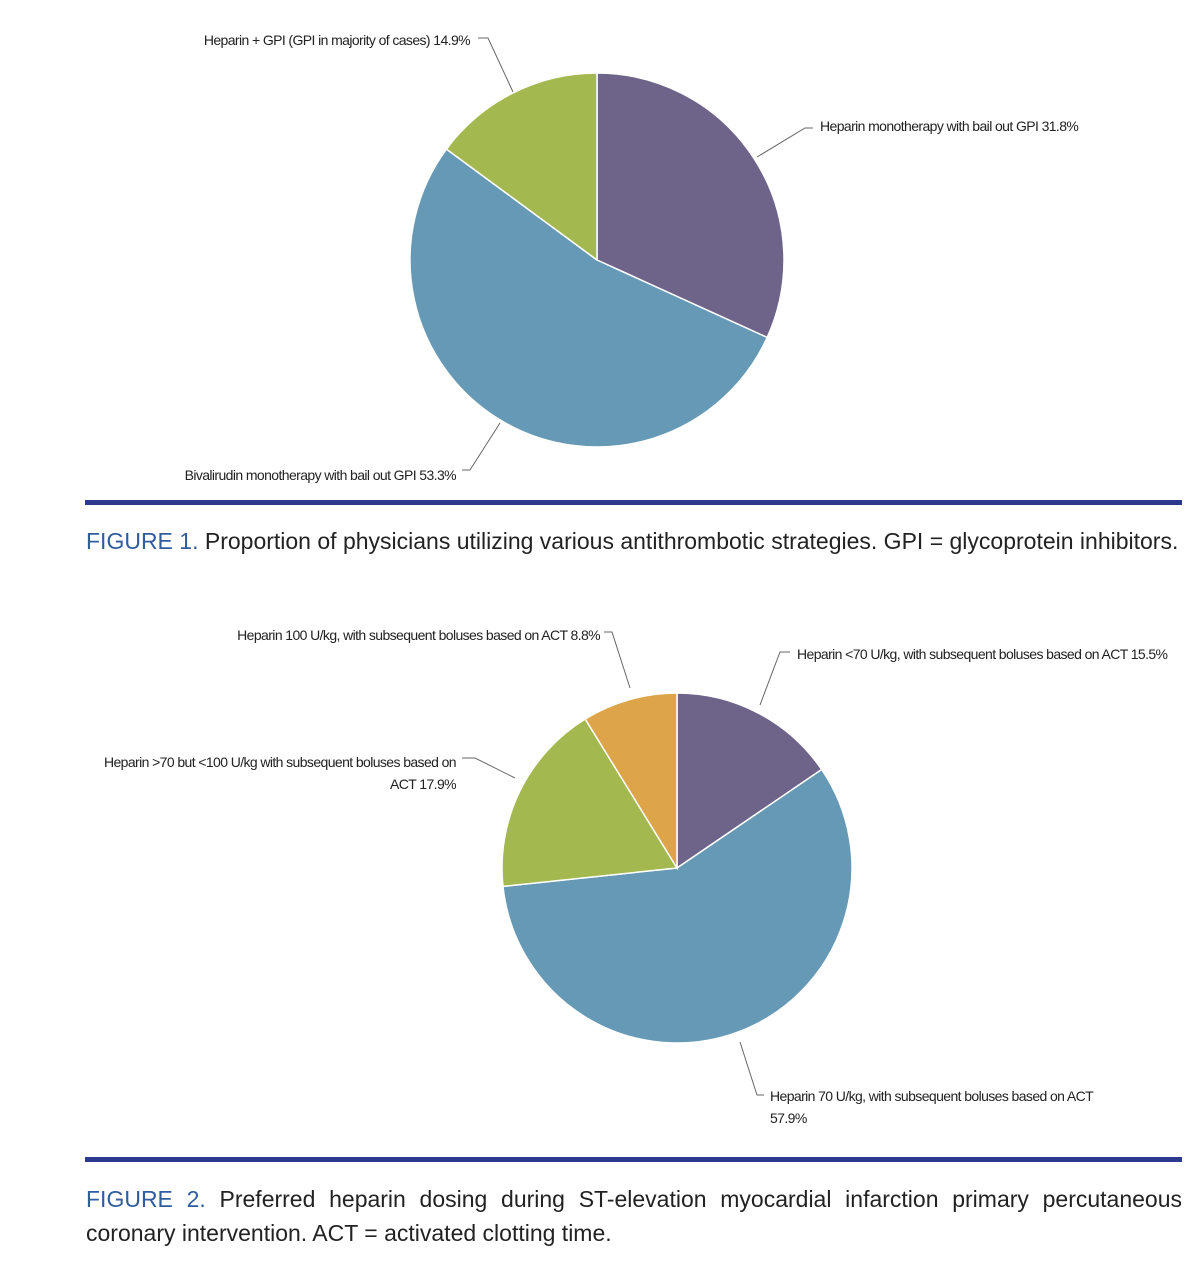 The width and height of the screenshot is (1196, 1280). What do you see at coordinates (451, 40) in the screenshot?
I see `value-label: 14.9%` at bounding box center [451, 40].